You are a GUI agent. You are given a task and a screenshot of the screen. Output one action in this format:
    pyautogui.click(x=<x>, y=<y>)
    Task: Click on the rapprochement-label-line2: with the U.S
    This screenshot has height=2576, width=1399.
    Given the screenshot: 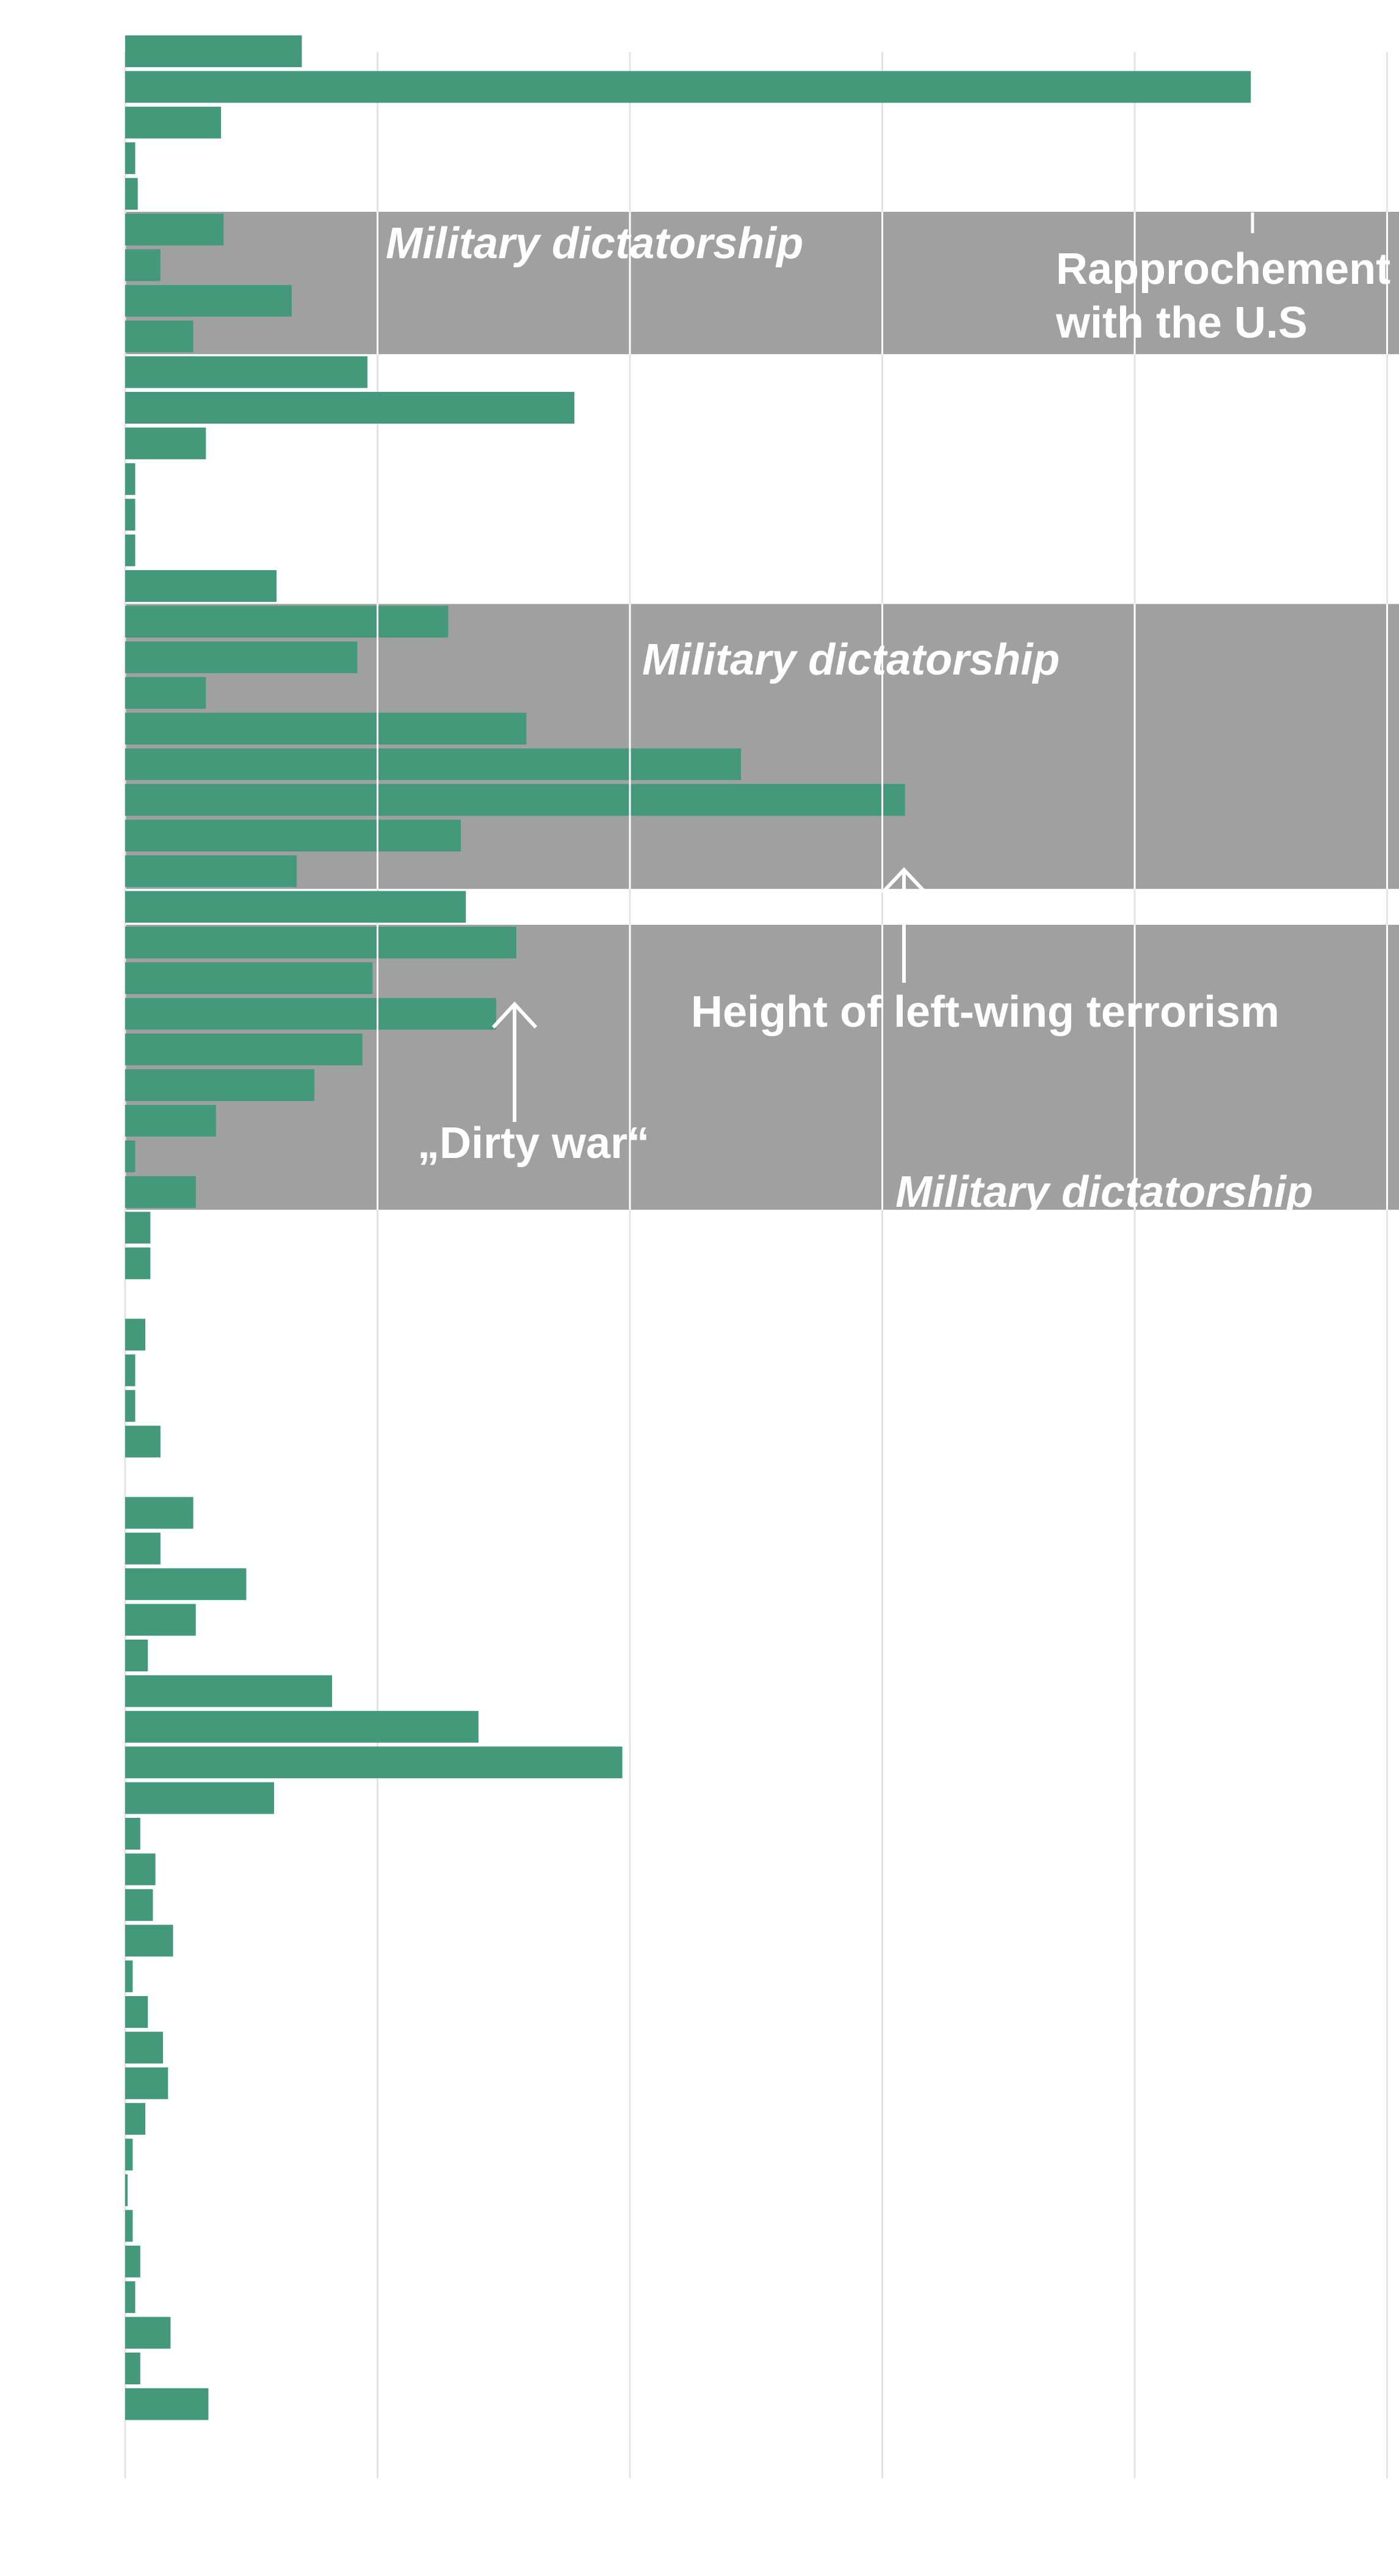 What is the action you would take?
    pyautogui.click(x=1181, y=322)
    